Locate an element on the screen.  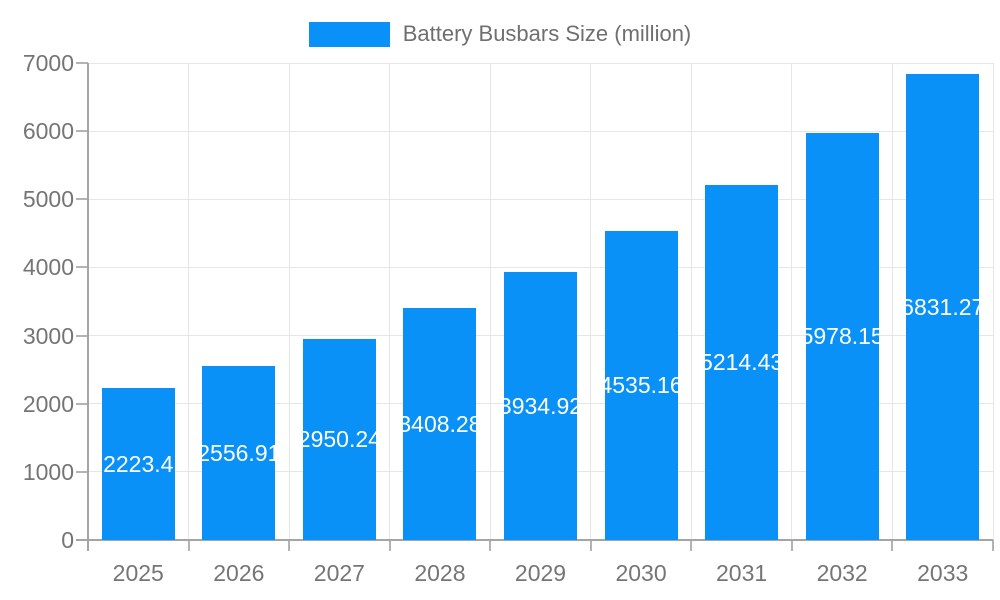
x-tick-label: 2028 is located at coordinates (440, 573).